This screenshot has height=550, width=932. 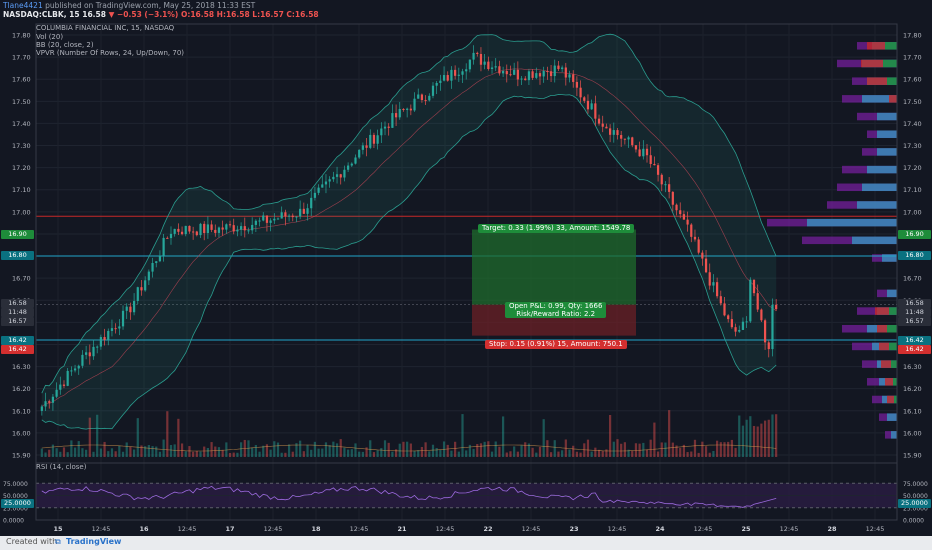 I want to click on price-tick-right: 16.70, so click(x=912, y=279).